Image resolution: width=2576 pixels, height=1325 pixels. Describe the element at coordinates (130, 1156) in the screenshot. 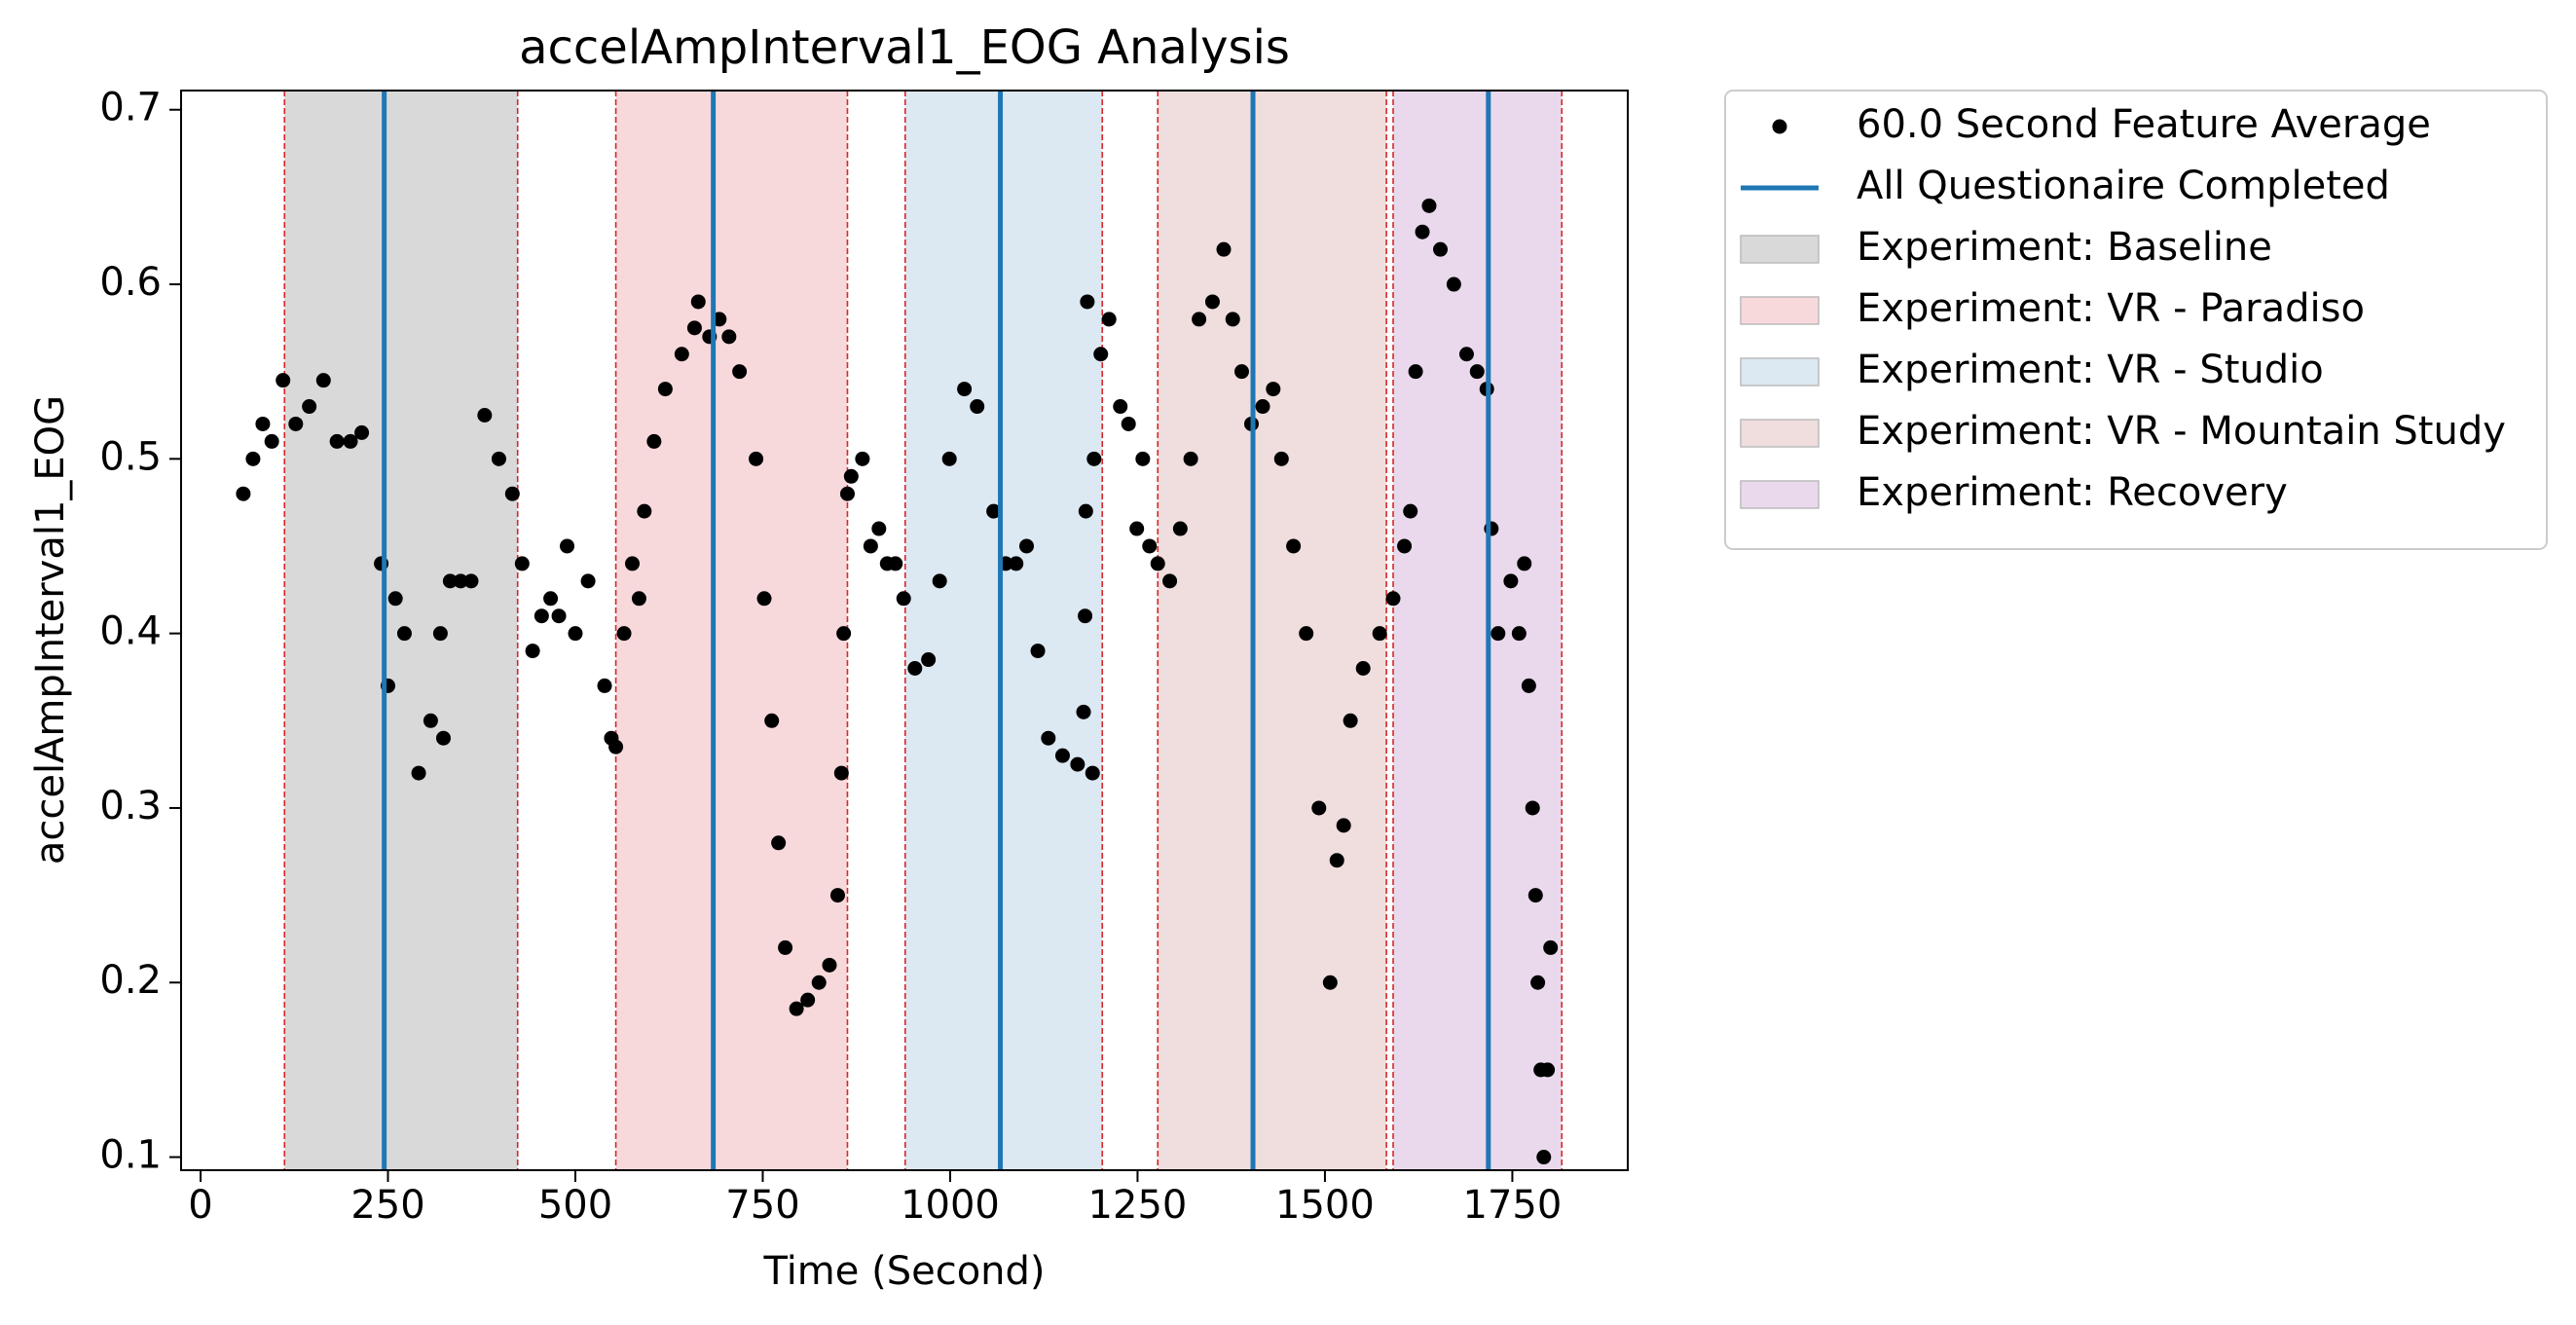

I see `y-tick-label: 0.1` at that location.